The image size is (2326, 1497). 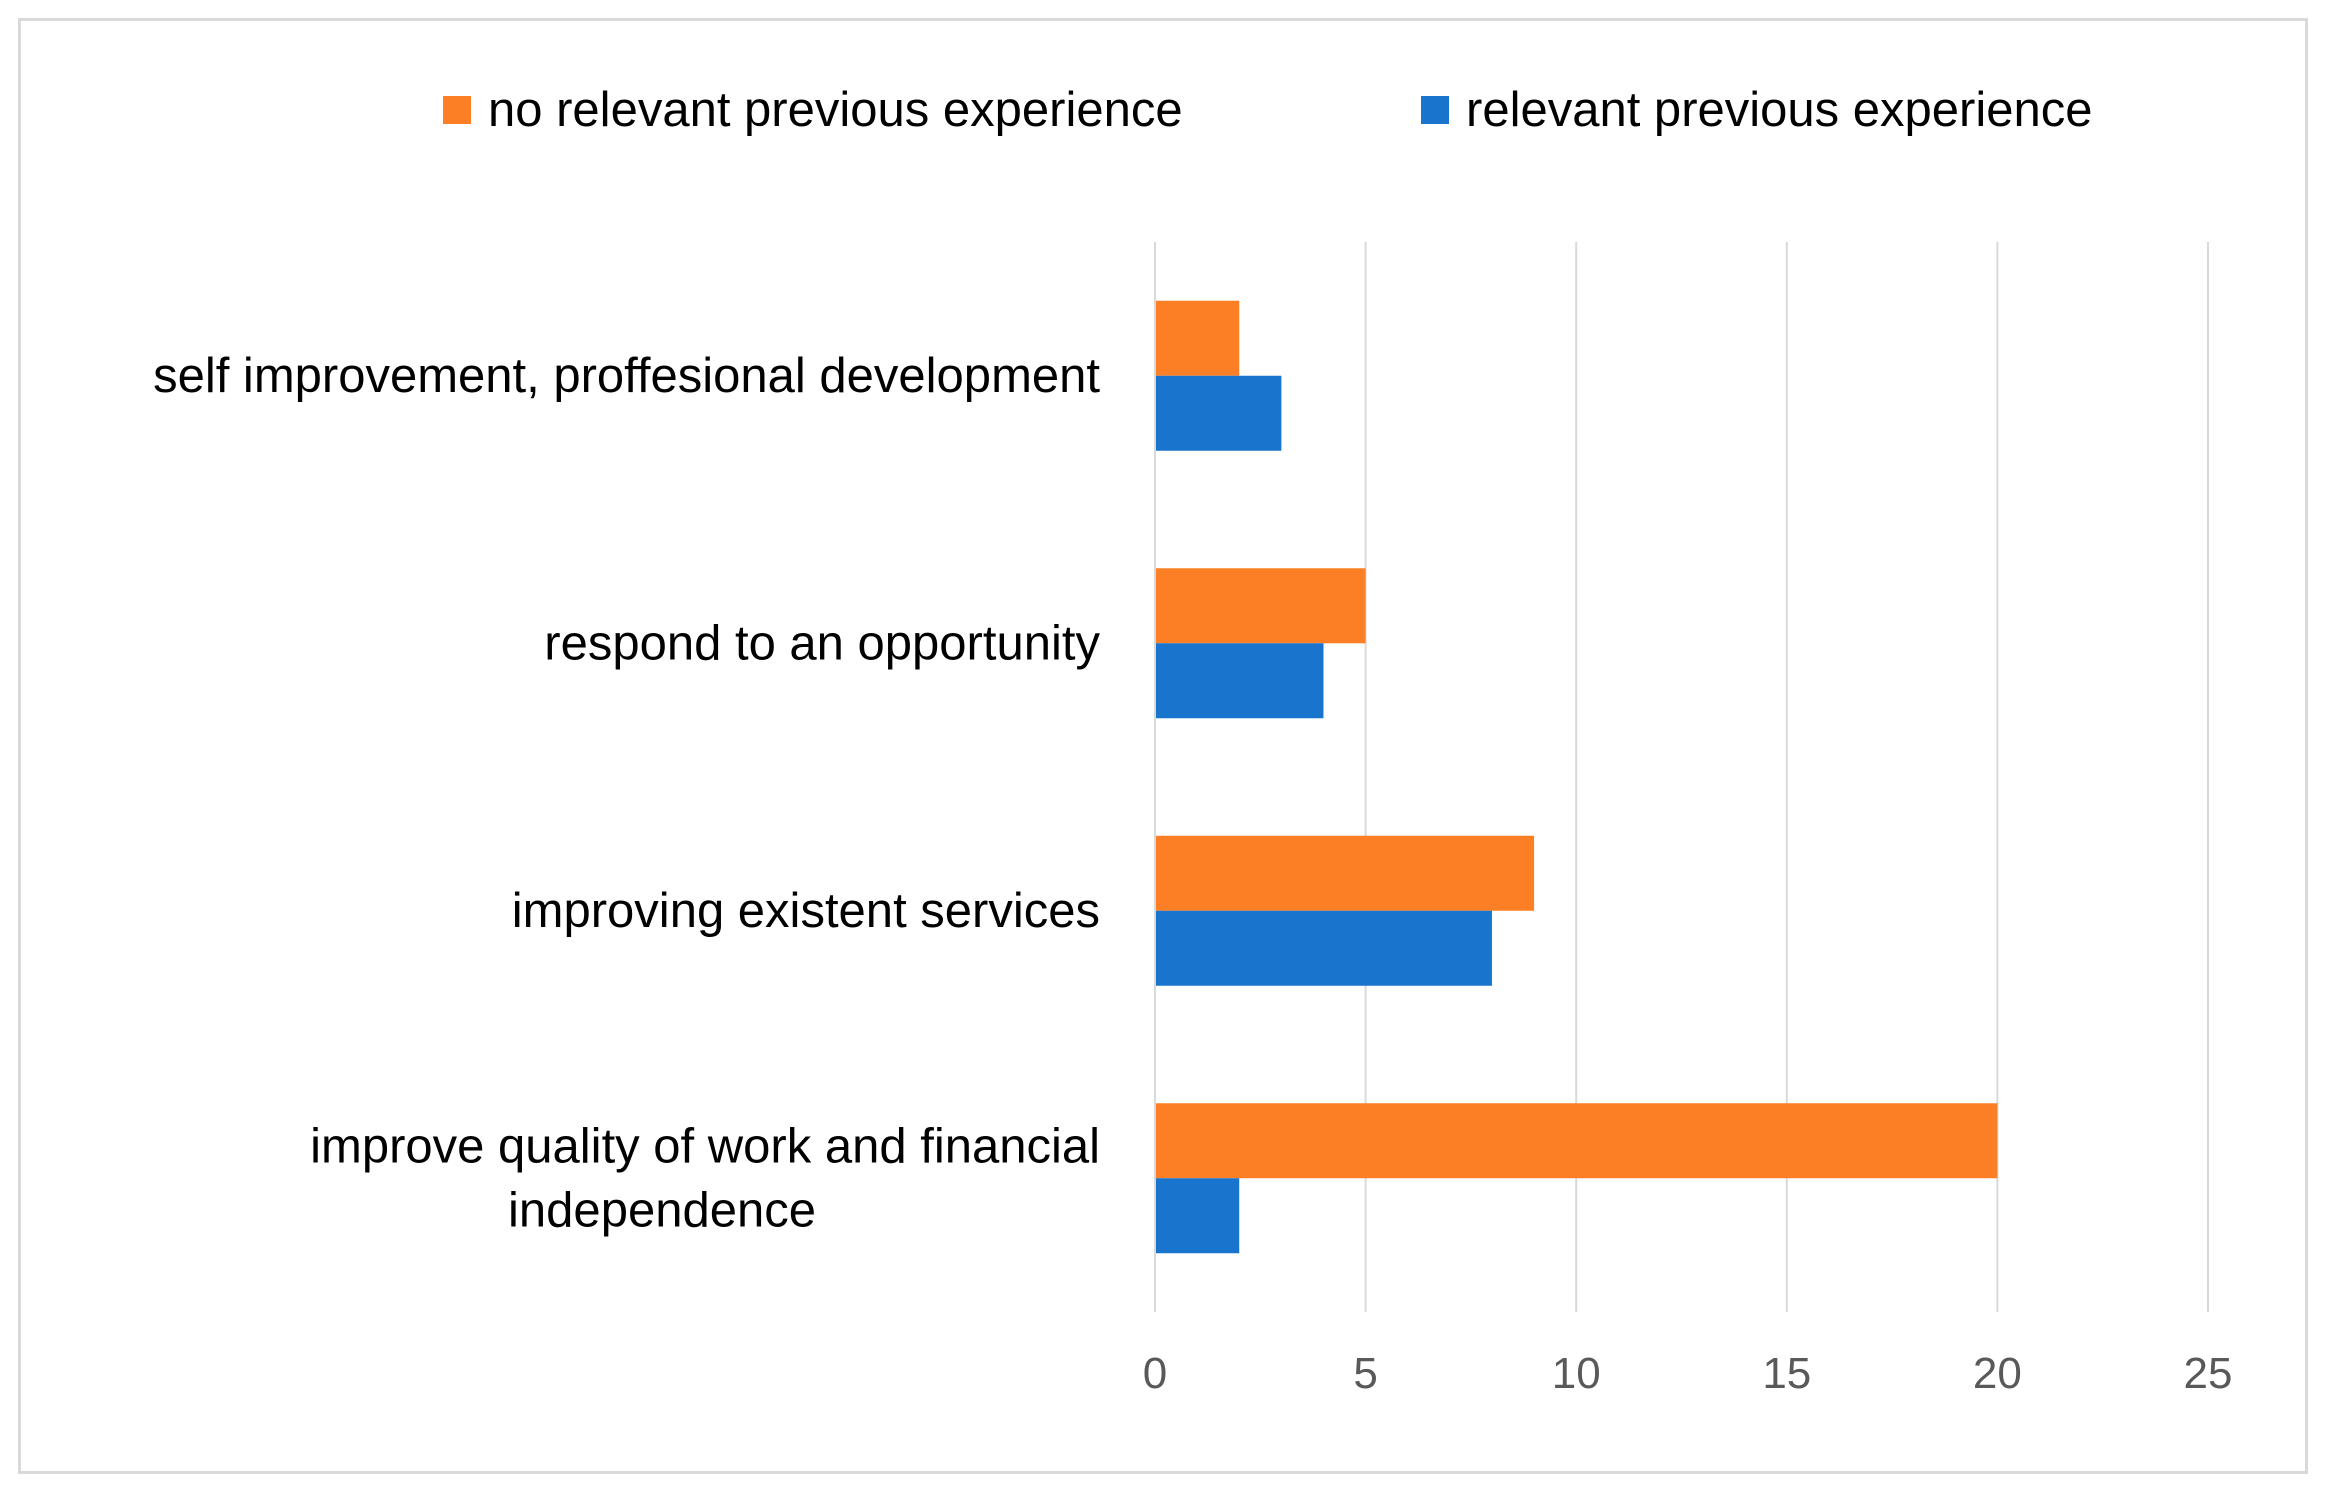 I want to click on x-tick-label-5: 5, so click(x=1365, y=1373).